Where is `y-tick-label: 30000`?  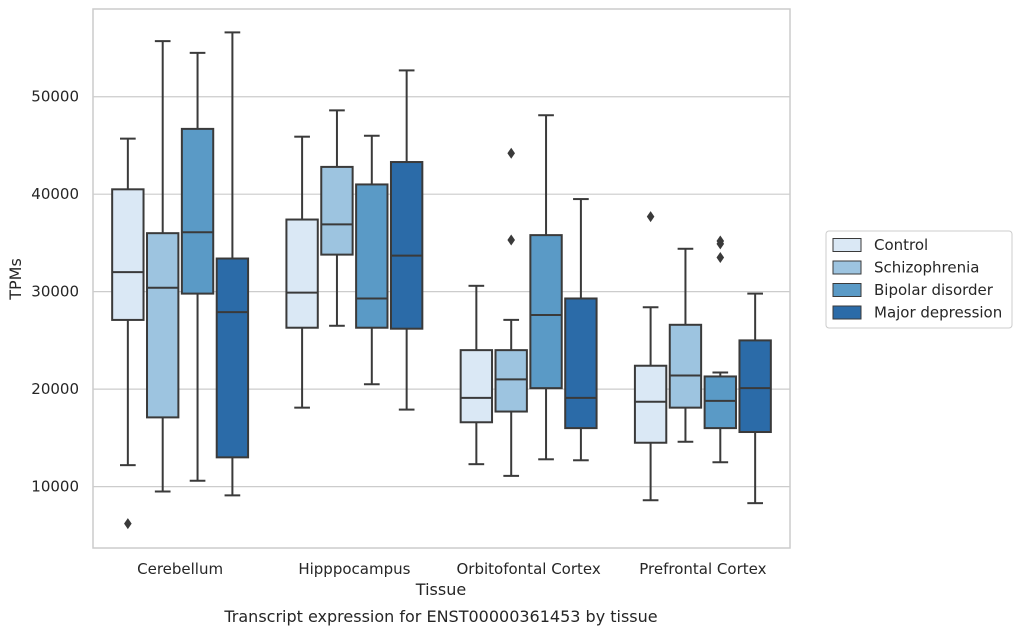 y-tick-label: 30000 is located at coordinates (55, 292).